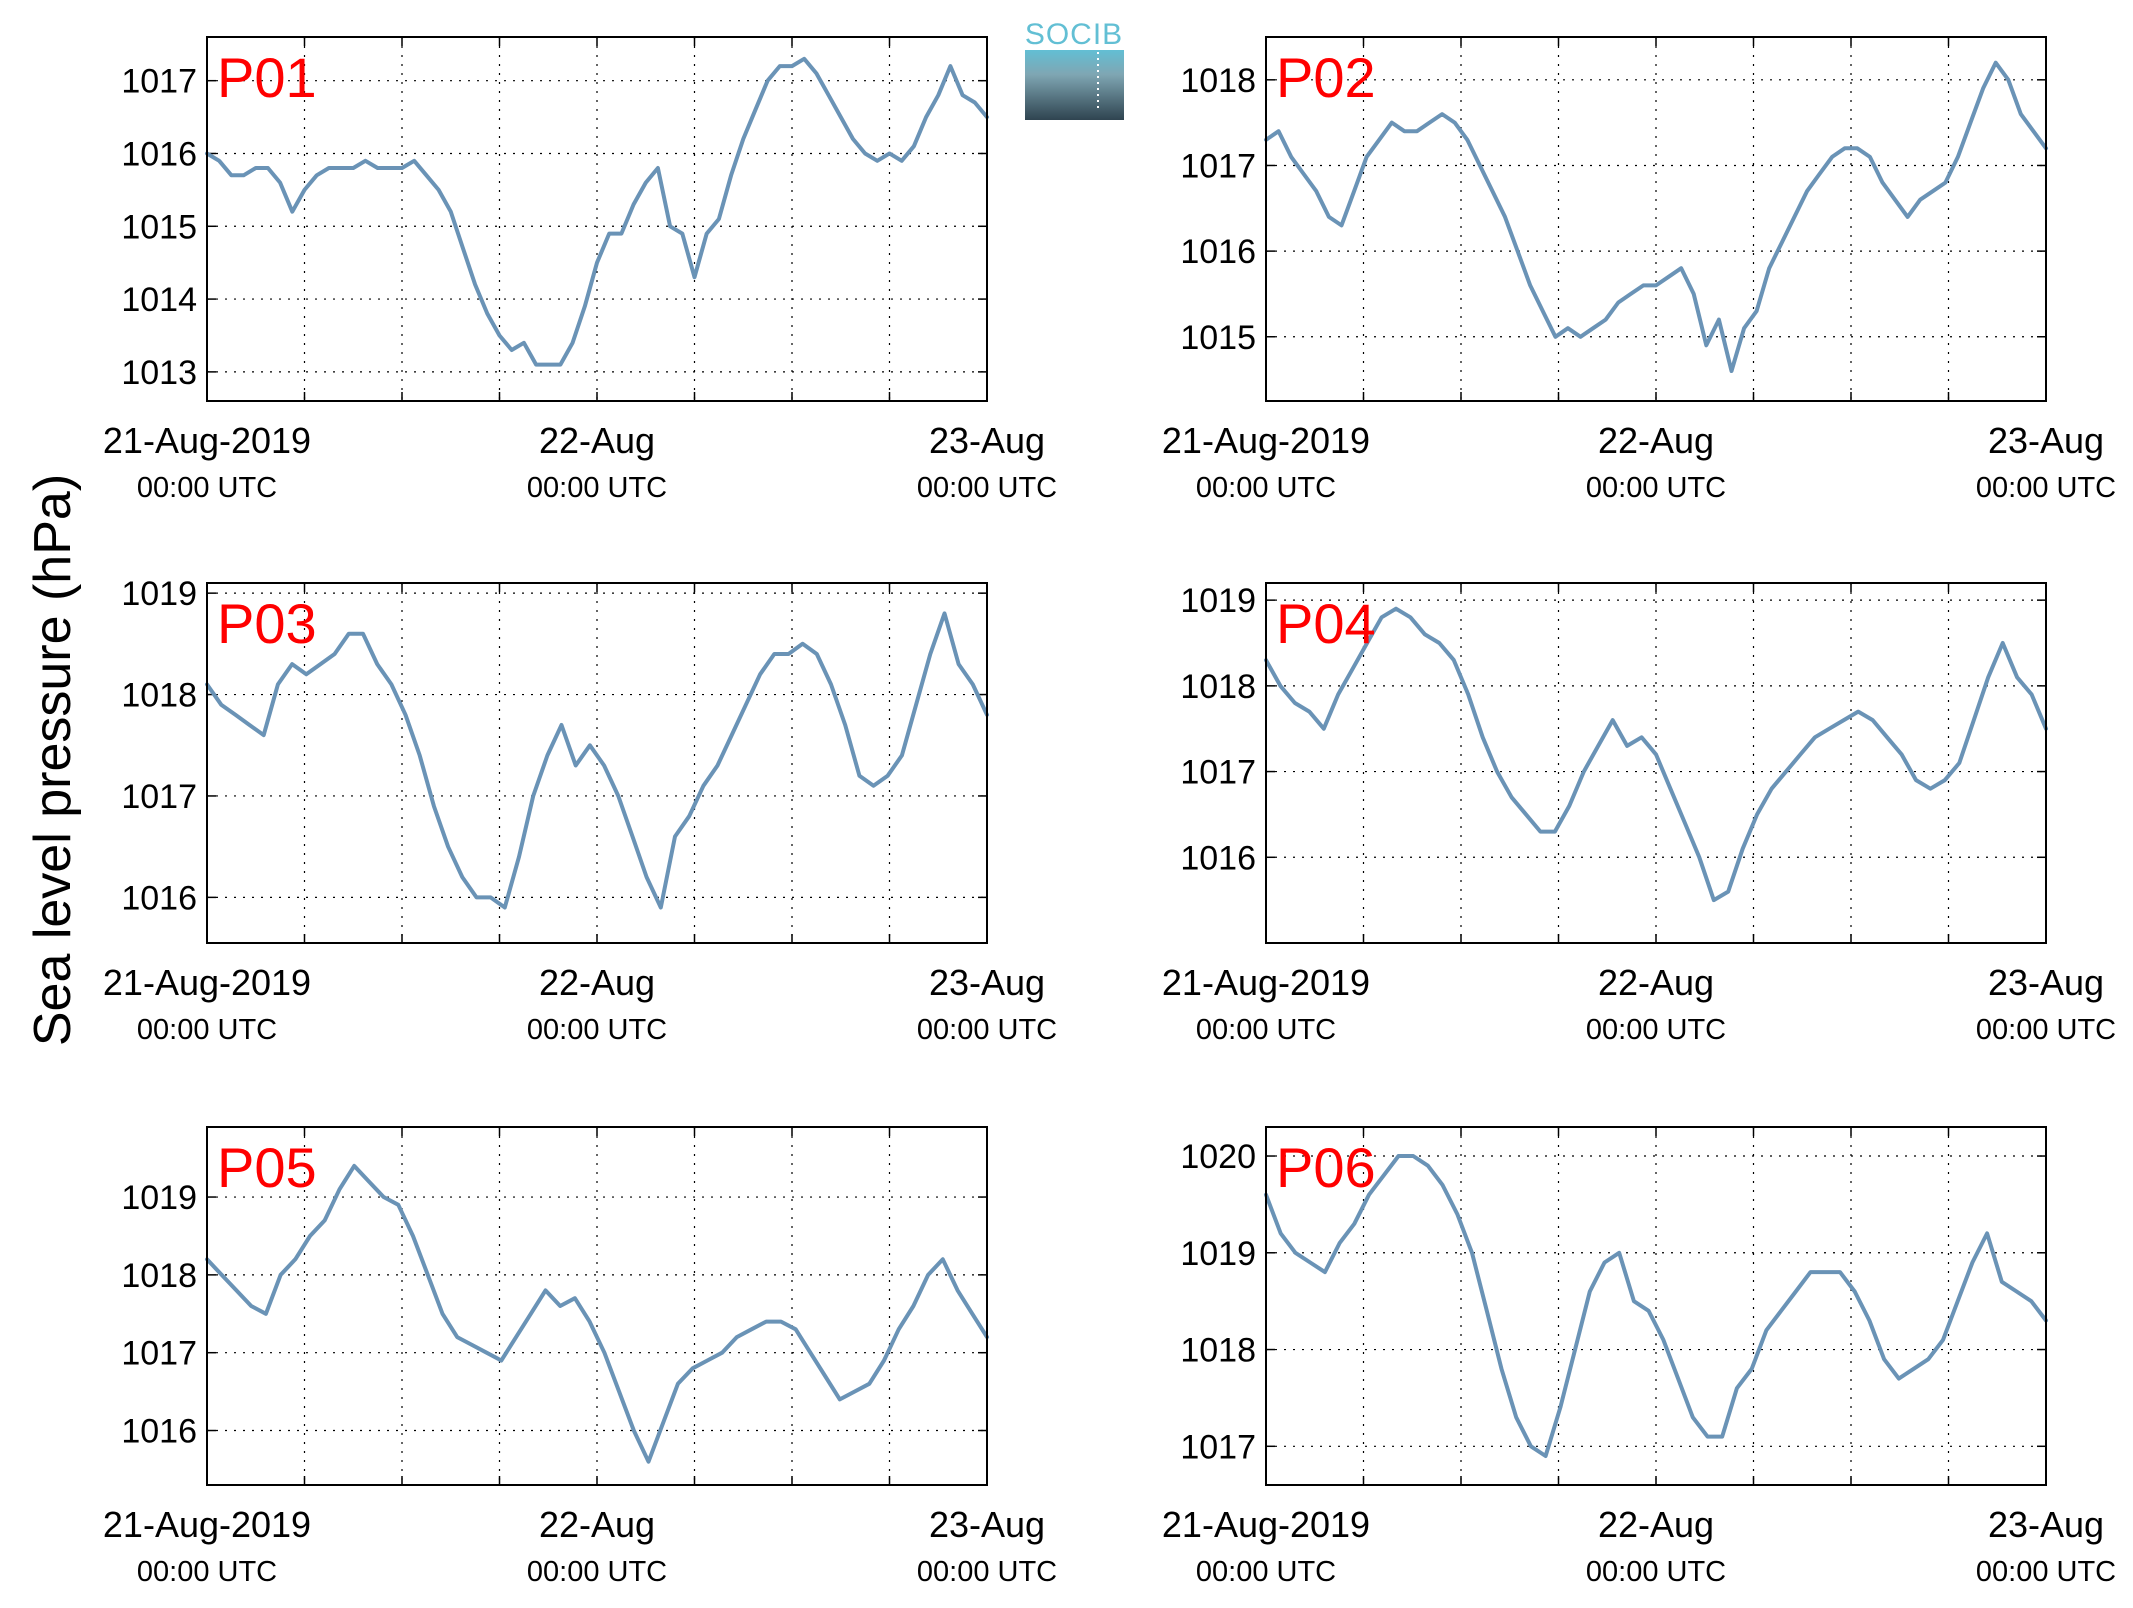 This screenshot has height=1608, width=2133. I want to click on panel-label: P06, so click(1326, 1167).